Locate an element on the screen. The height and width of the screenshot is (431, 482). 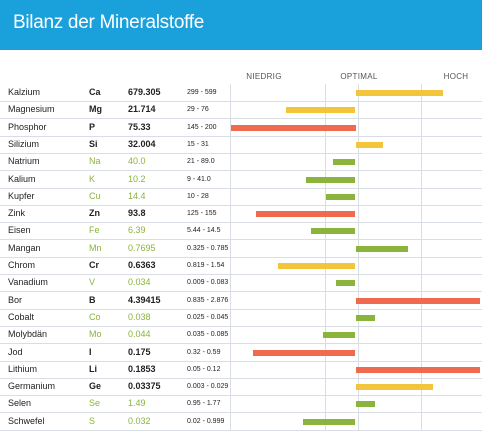
mineral-symbol: Ca is located at coordinates (95, 92).